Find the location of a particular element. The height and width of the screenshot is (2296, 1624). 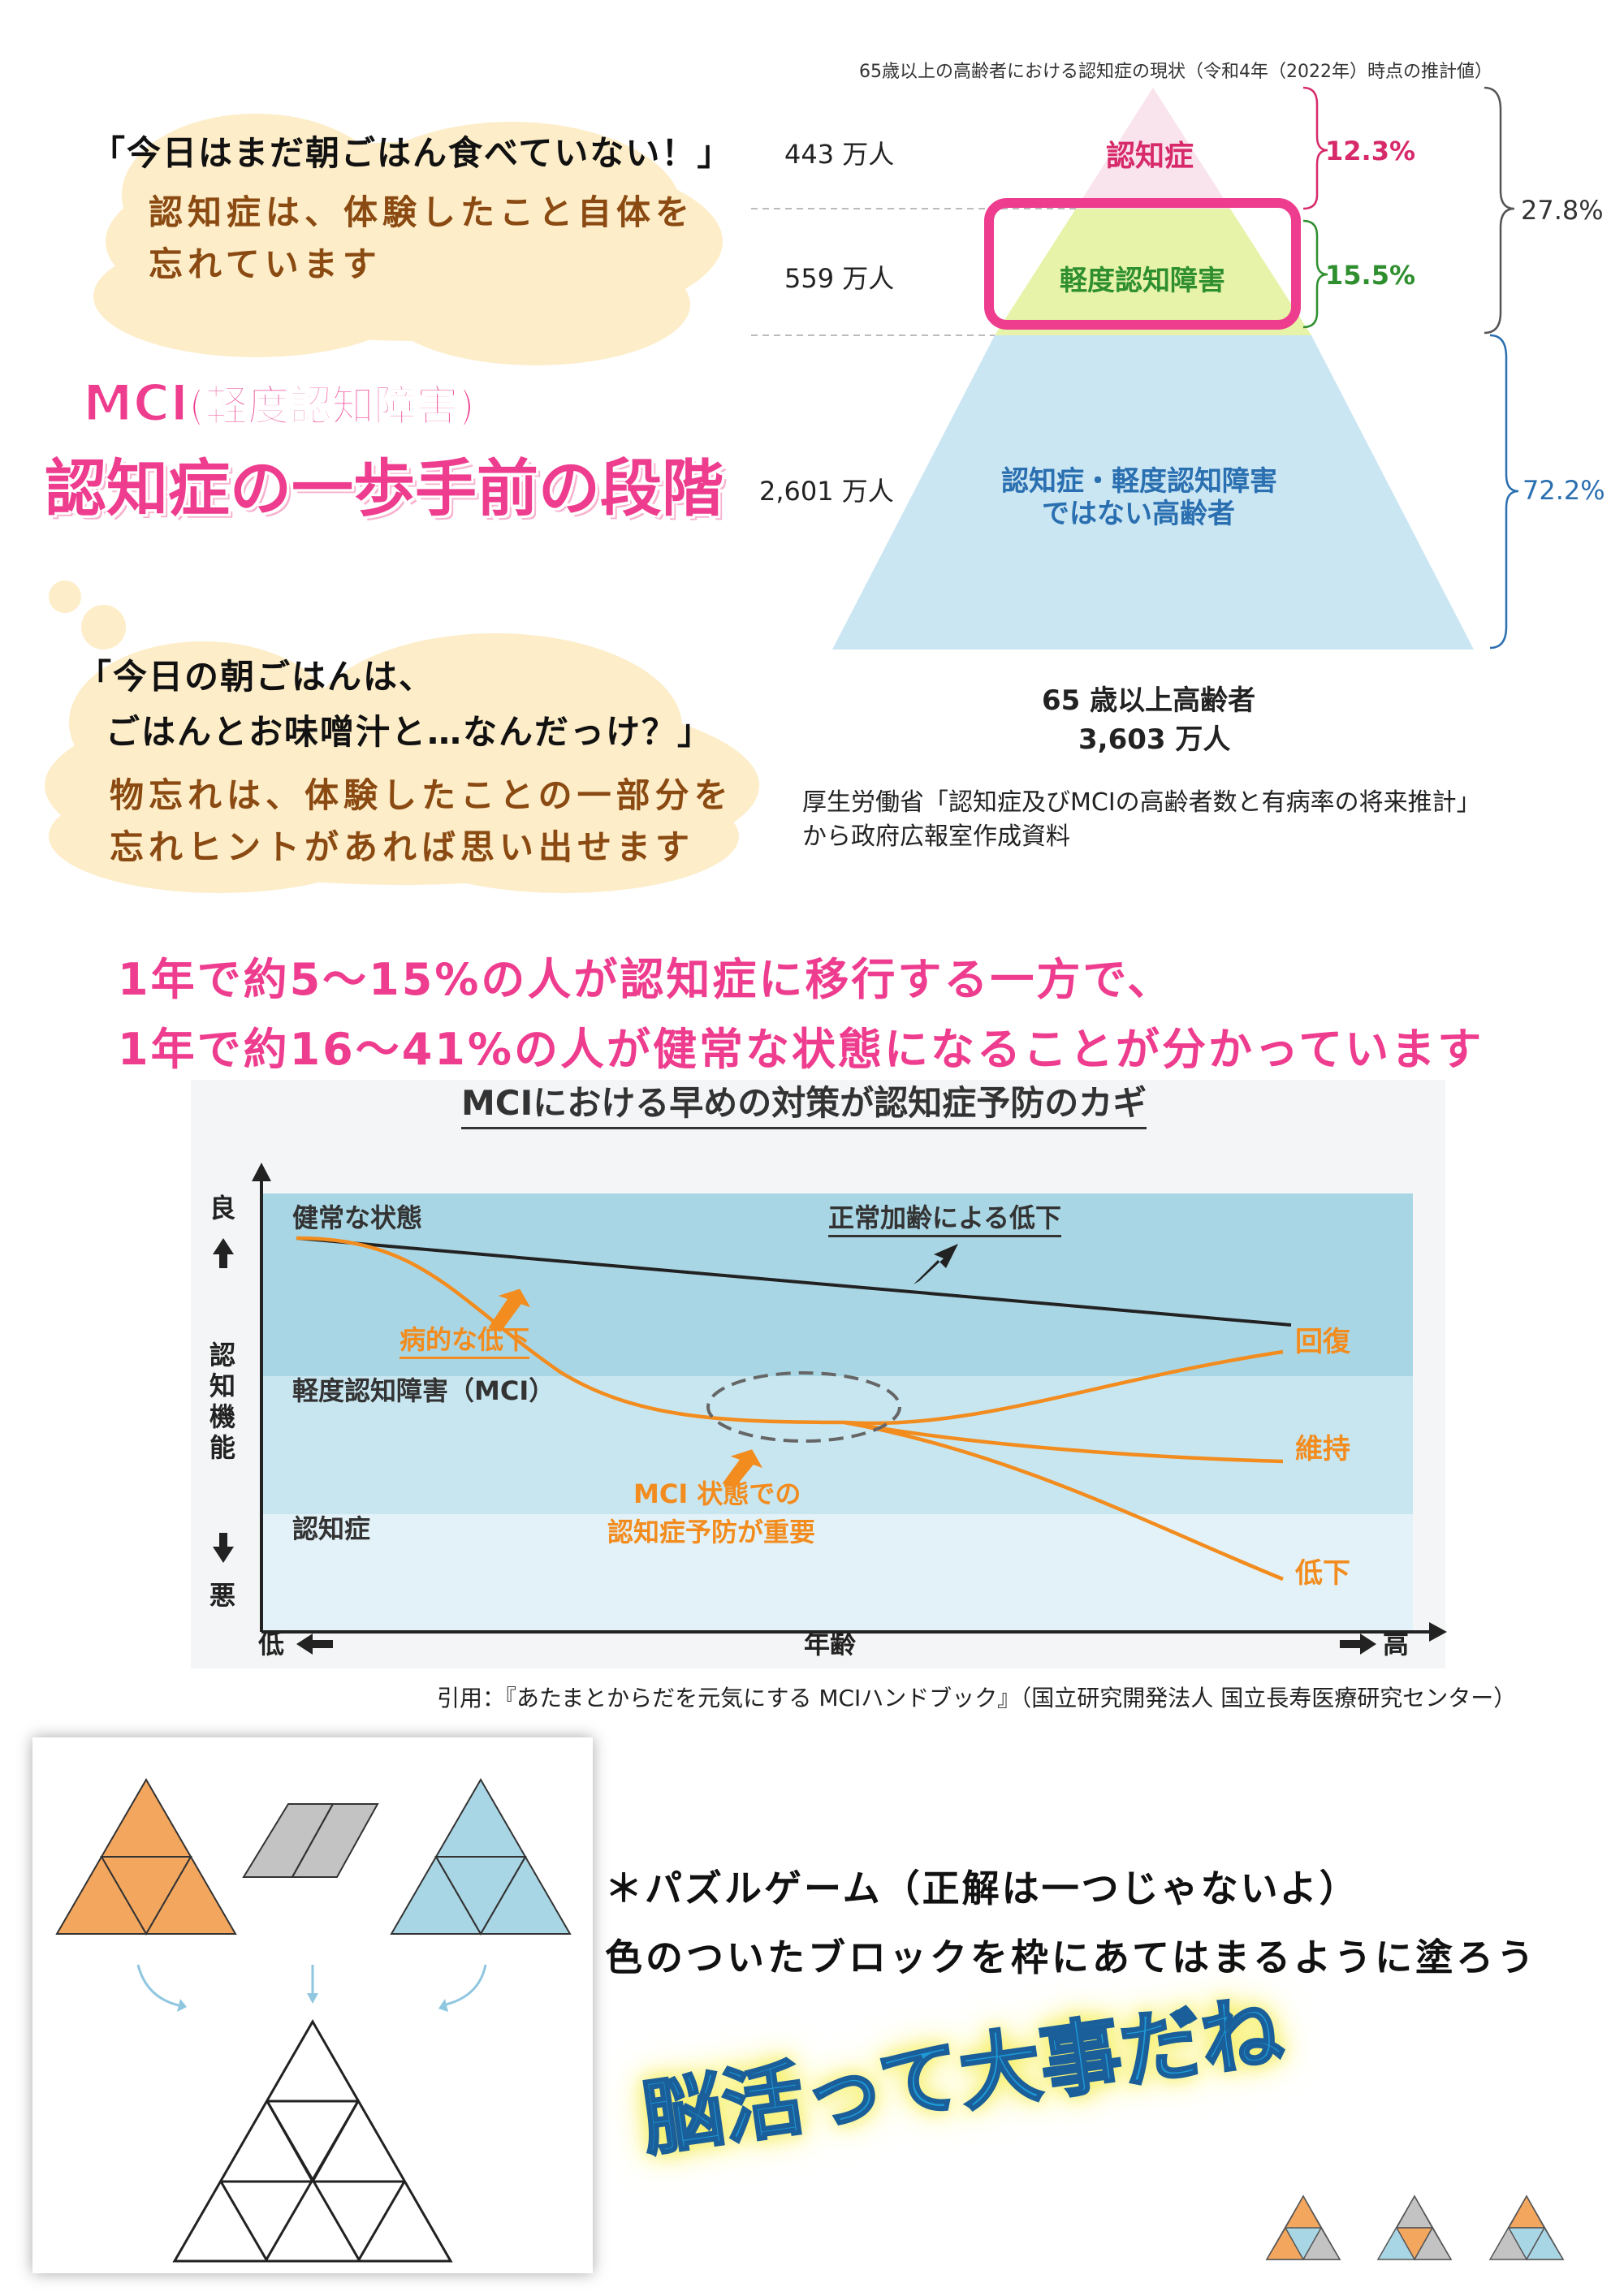

decline-label: 低下 is located at coordinates (1323, 1573).